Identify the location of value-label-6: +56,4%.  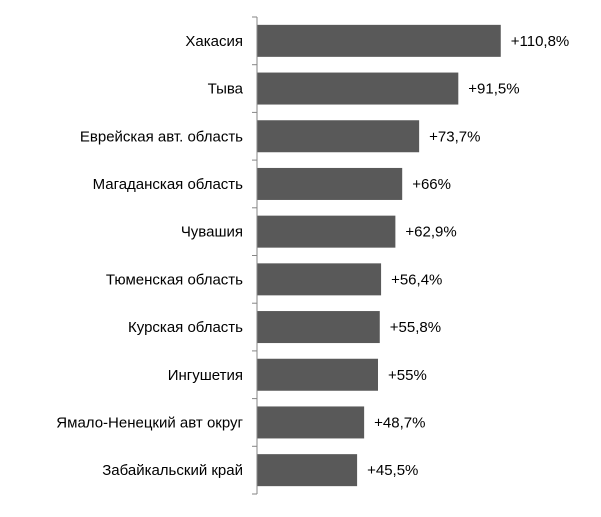
(416, 279).